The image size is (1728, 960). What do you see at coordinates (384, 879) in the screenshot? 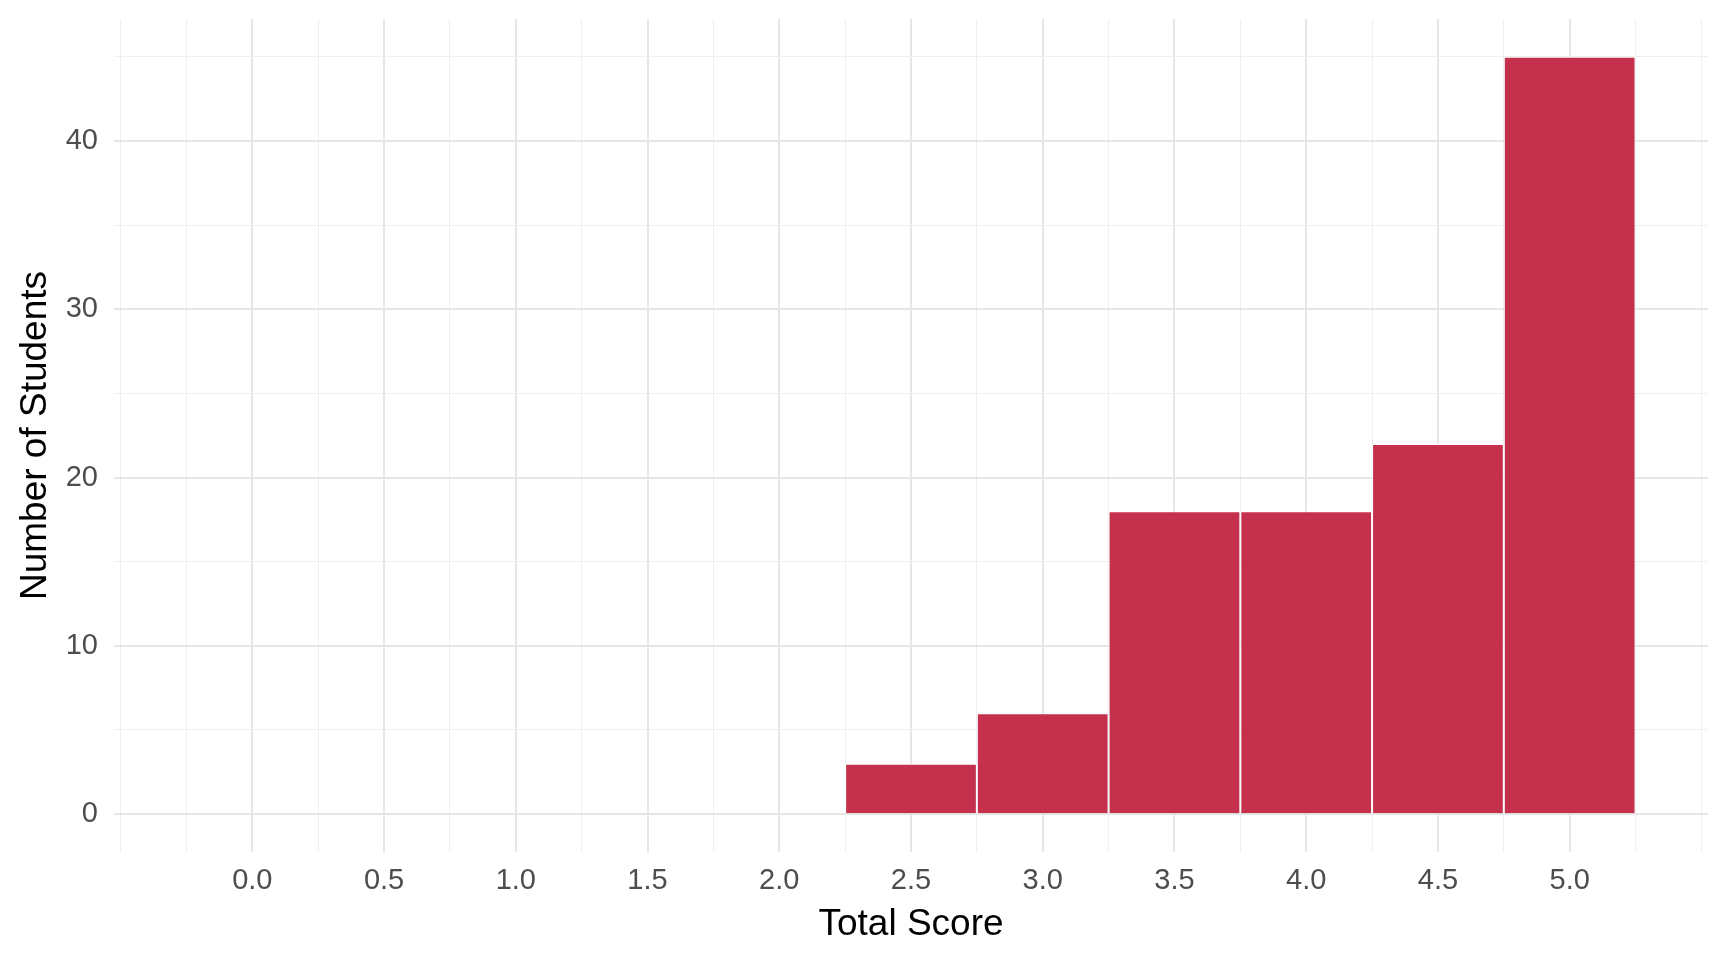
I see `x-tick-label: 0.5` at bounding box center [384, 879].